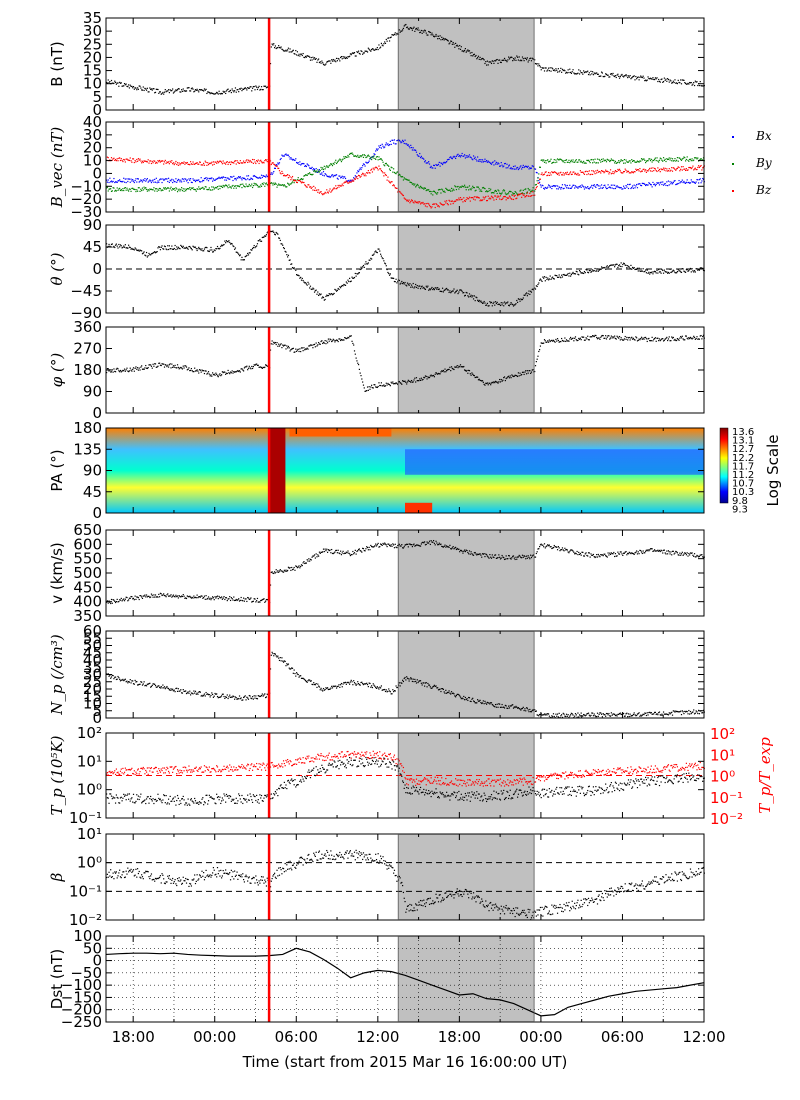 The image size is (800, 1100). I want to click on series-Bz, so click(405, 182).